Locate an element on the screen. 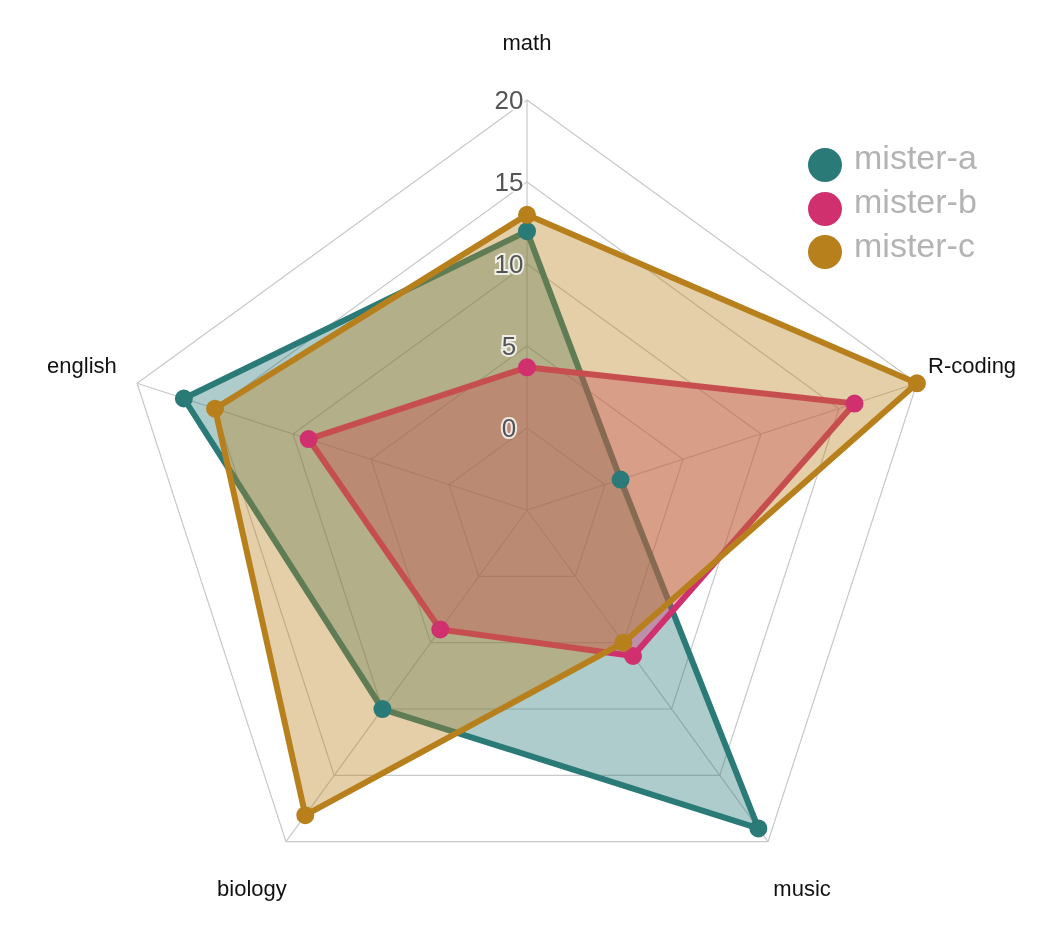 Image resolution: width=1054 pixels, height=925 pixels. y-tick-label: 15 is located at coordinates (509, 182).